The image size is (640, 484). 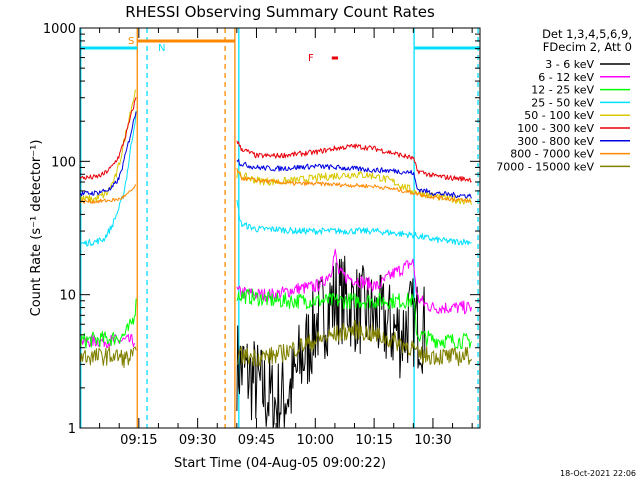 What do you see at coordinates (36, 228) in the screenshot?
I see `y-axis-label: Count Rate (s⁻¹ detector⁻¹)` at bounding box center [36, 228].